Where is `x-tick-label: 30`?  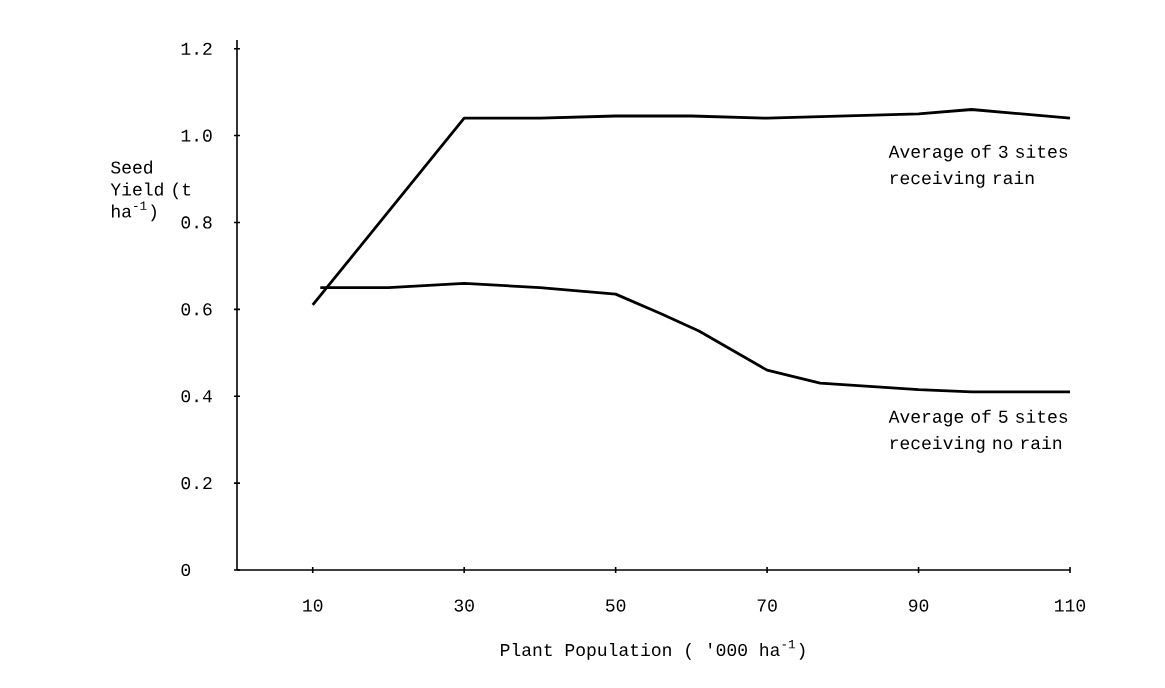 x-tick-label: 30 is located at coordinates (464, 605).